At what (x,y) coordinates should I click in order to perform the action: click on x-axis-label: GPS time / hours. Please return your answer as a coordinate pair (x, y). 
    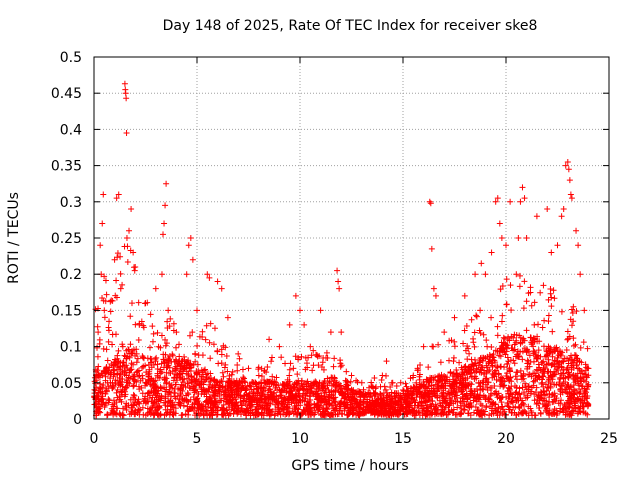
    Looking at the image, I should click on (349, 466).